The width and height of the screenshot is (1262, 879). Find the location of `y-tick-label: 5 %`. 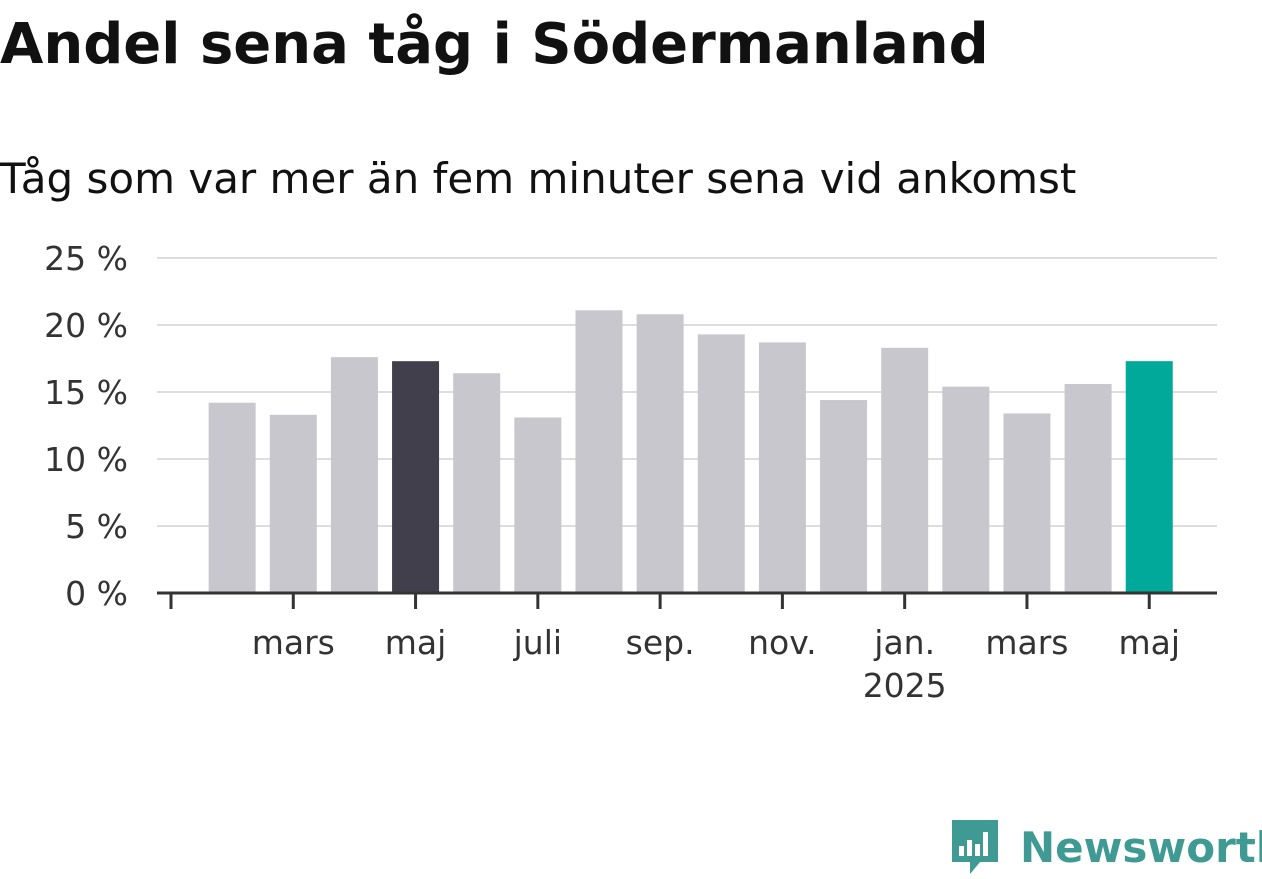

y-tick-label: 5 % is located at coordinates (96, 526).